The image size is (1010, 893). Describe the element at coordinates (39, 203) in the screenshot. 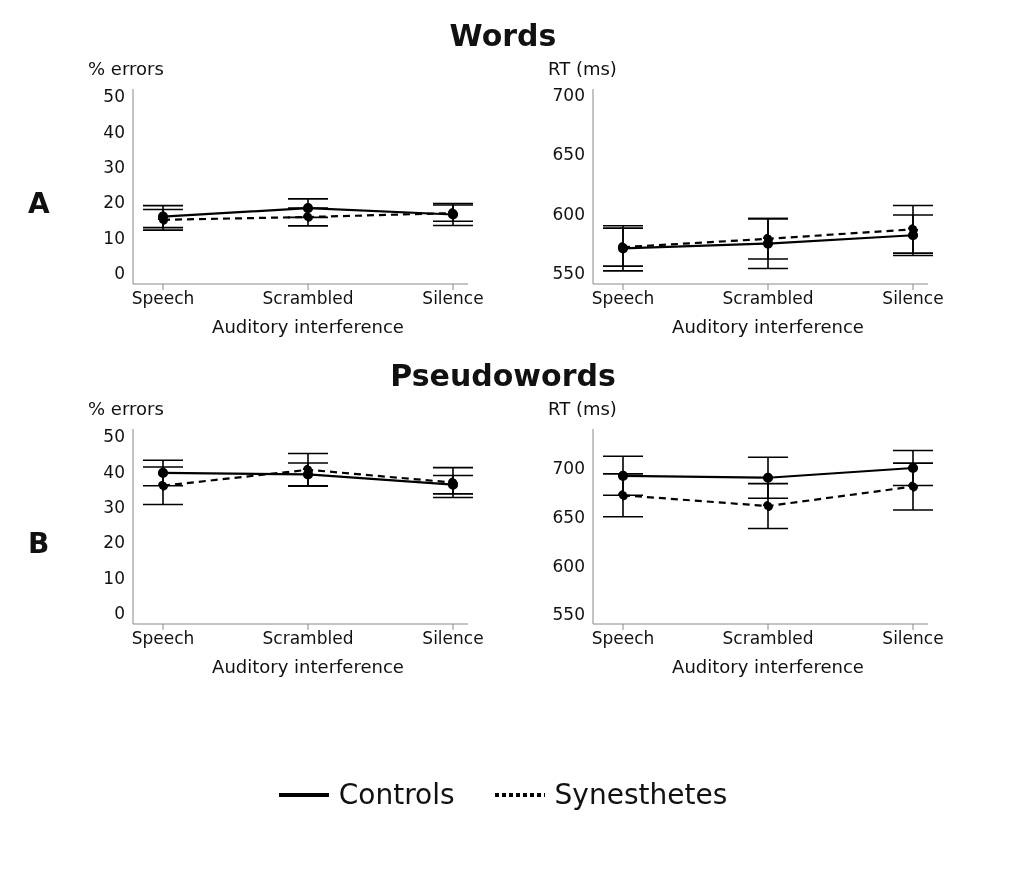

I see `text: A` at that location.